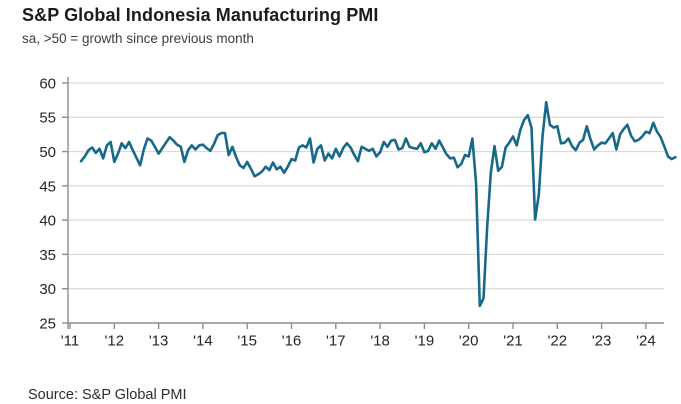 The image size is (681, 404). Describe the element at coordinates (159, 340) in the screenshot. I see `x-tick-label: '13` at that location.